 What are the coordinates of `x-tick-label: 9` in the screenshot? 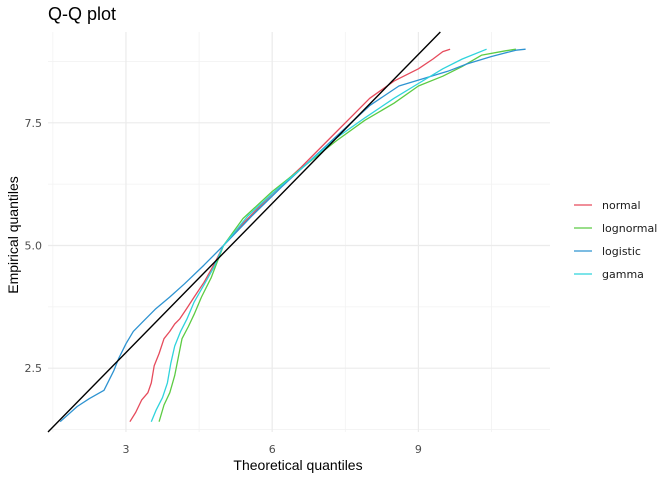 It's located at (418, 449).